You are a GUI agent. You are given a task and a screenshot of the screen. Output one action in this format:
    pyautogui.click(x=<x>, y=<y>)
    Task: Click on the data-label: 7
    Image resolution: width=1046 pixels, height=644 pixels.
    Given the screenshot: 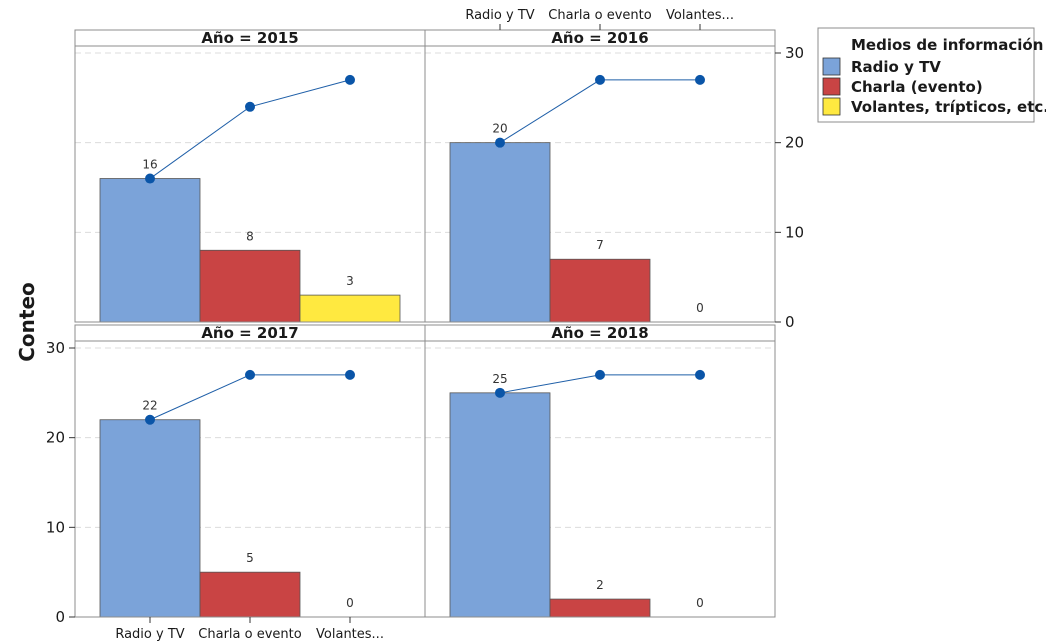 What is the action you would take?
    pyautogui.click(x=600, y=245)
    